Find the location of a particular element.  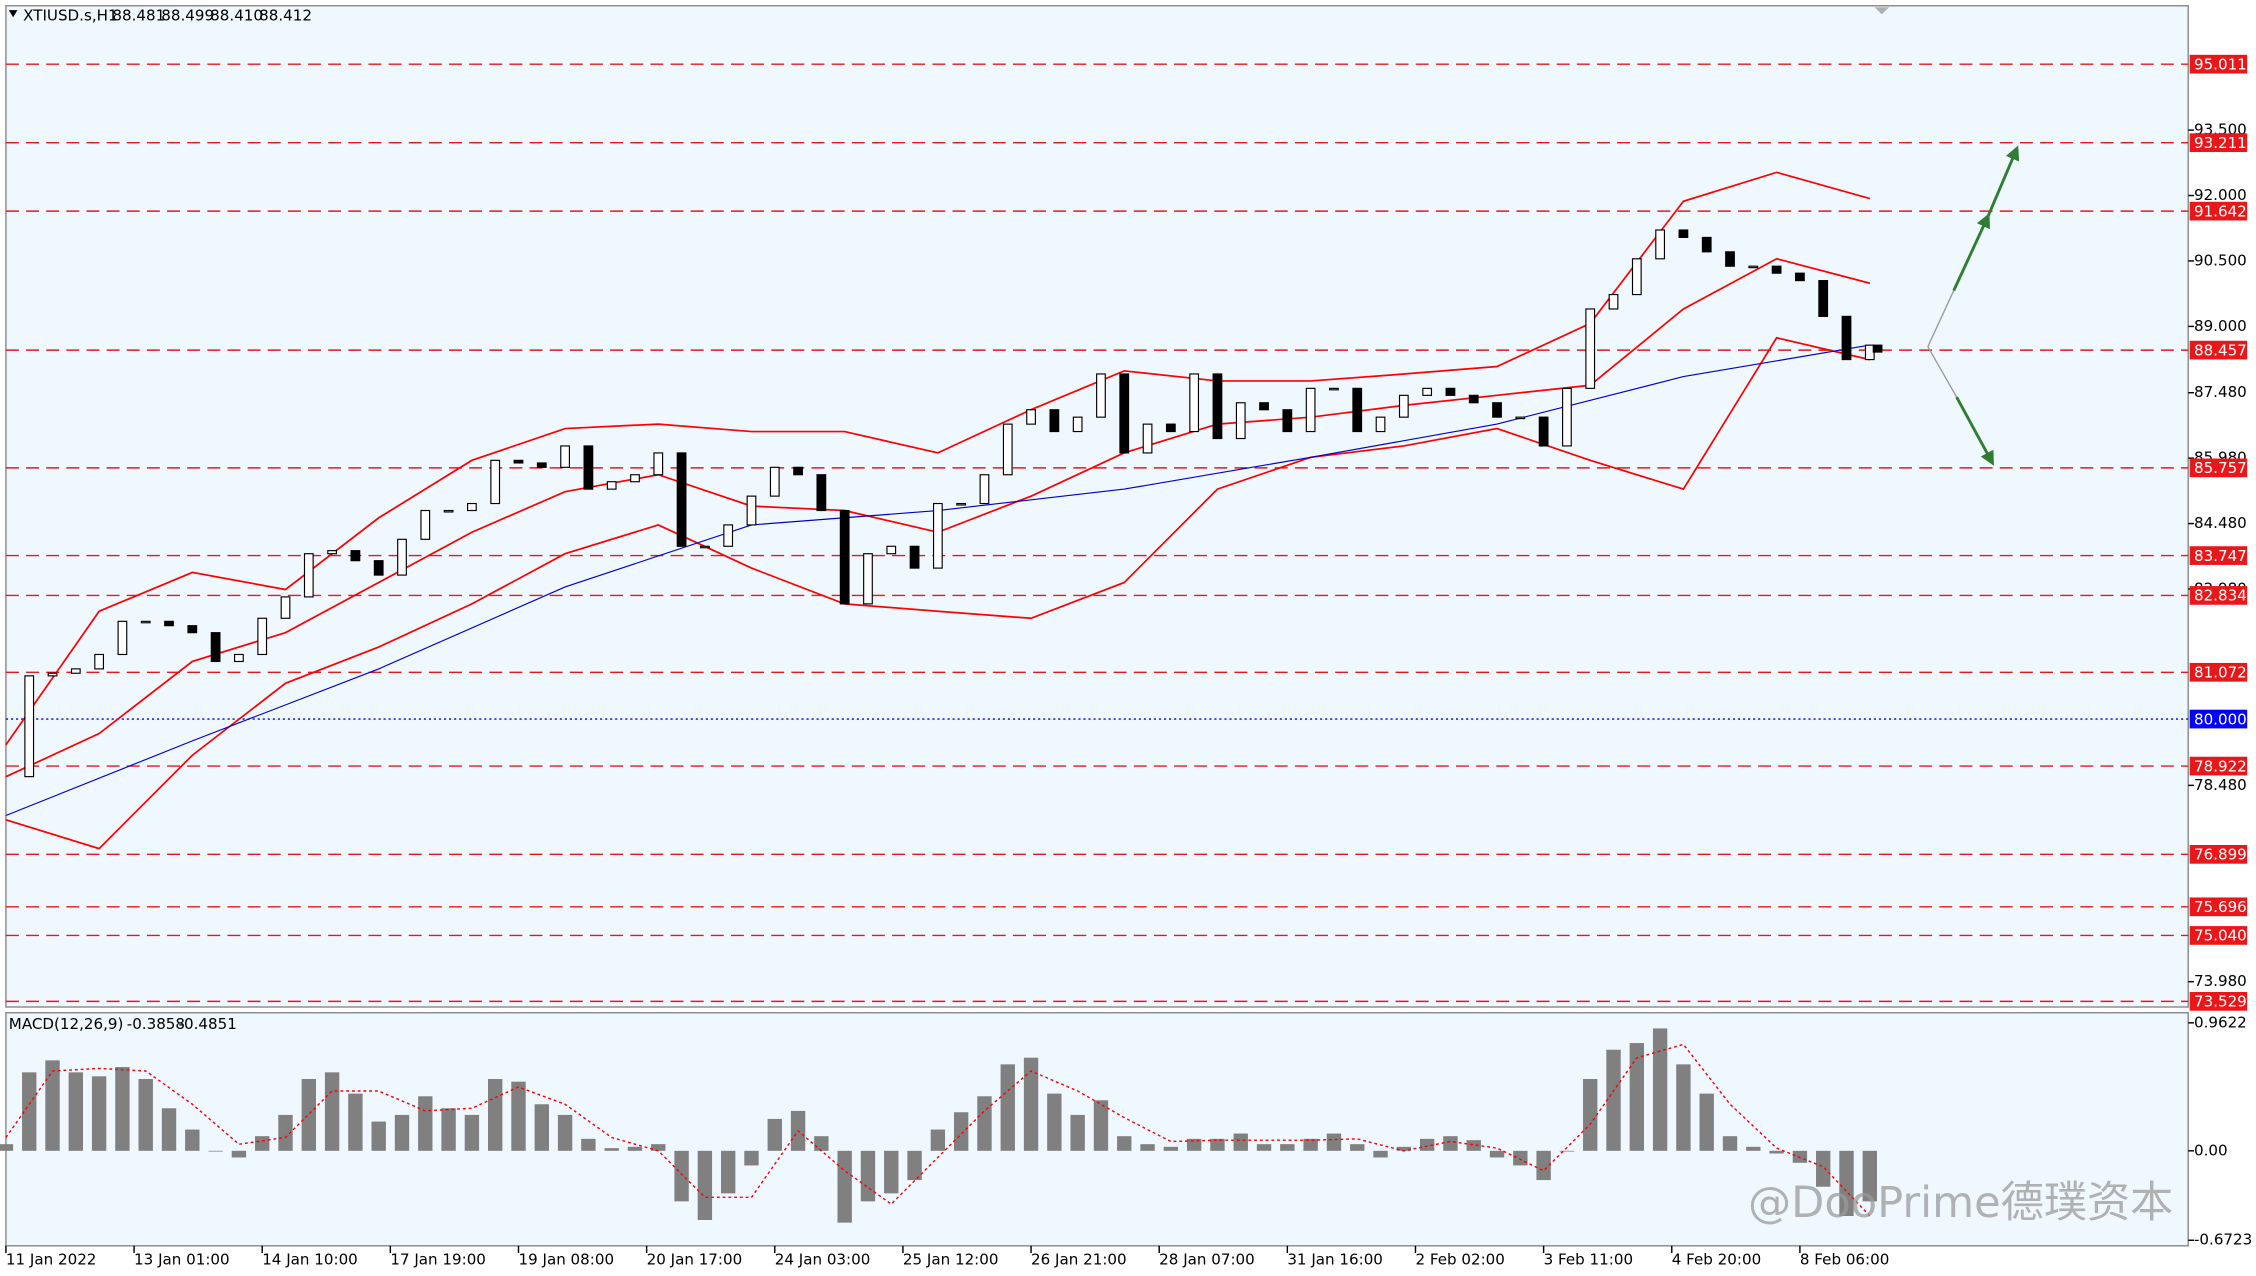

level-label: 76.899 is located at coordinates (2220, 855).